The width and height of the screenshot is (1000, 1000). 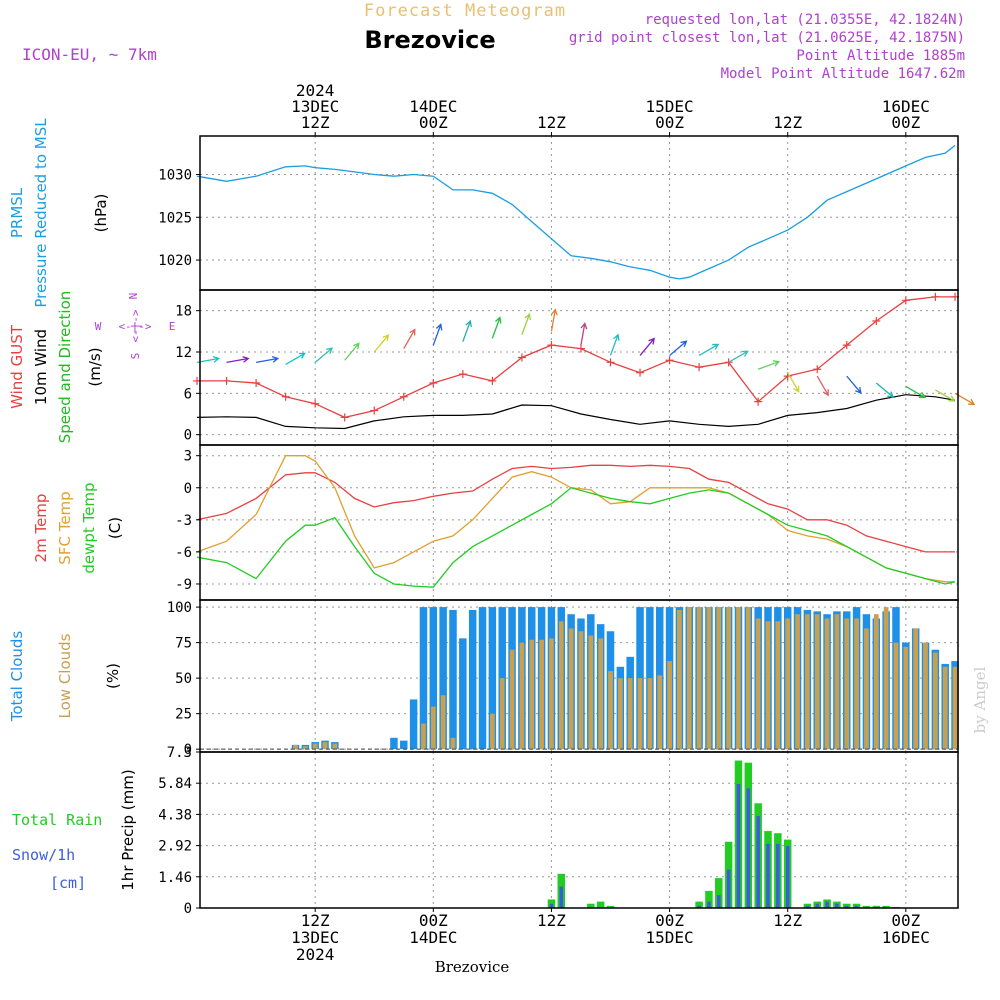 I want to click on temp-unit: (C), so click(x=115, y=528).